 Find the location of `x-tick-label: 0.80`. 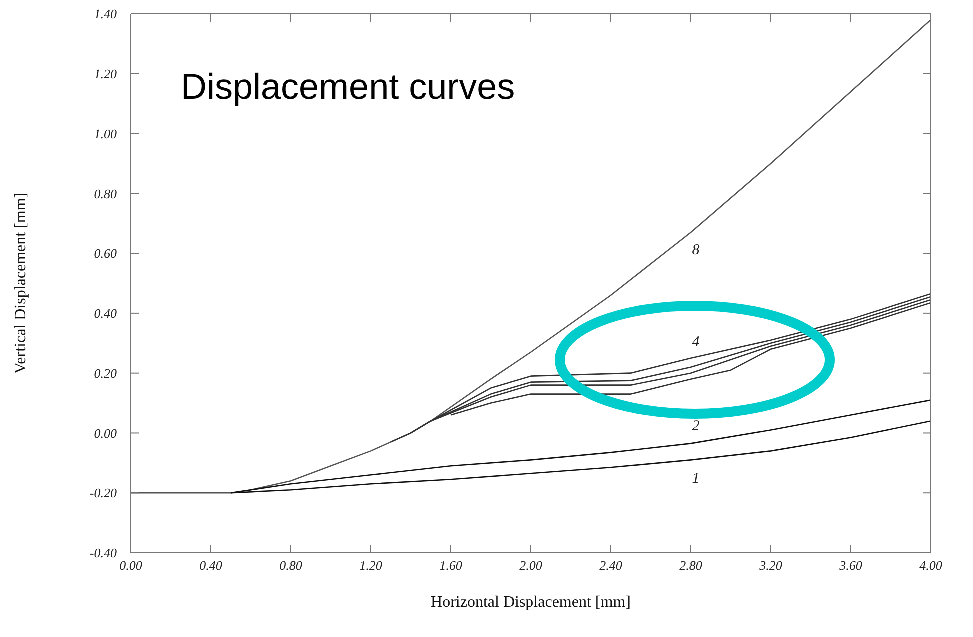

x-tick-label: 0.80 is located at coordinates (291, 566).